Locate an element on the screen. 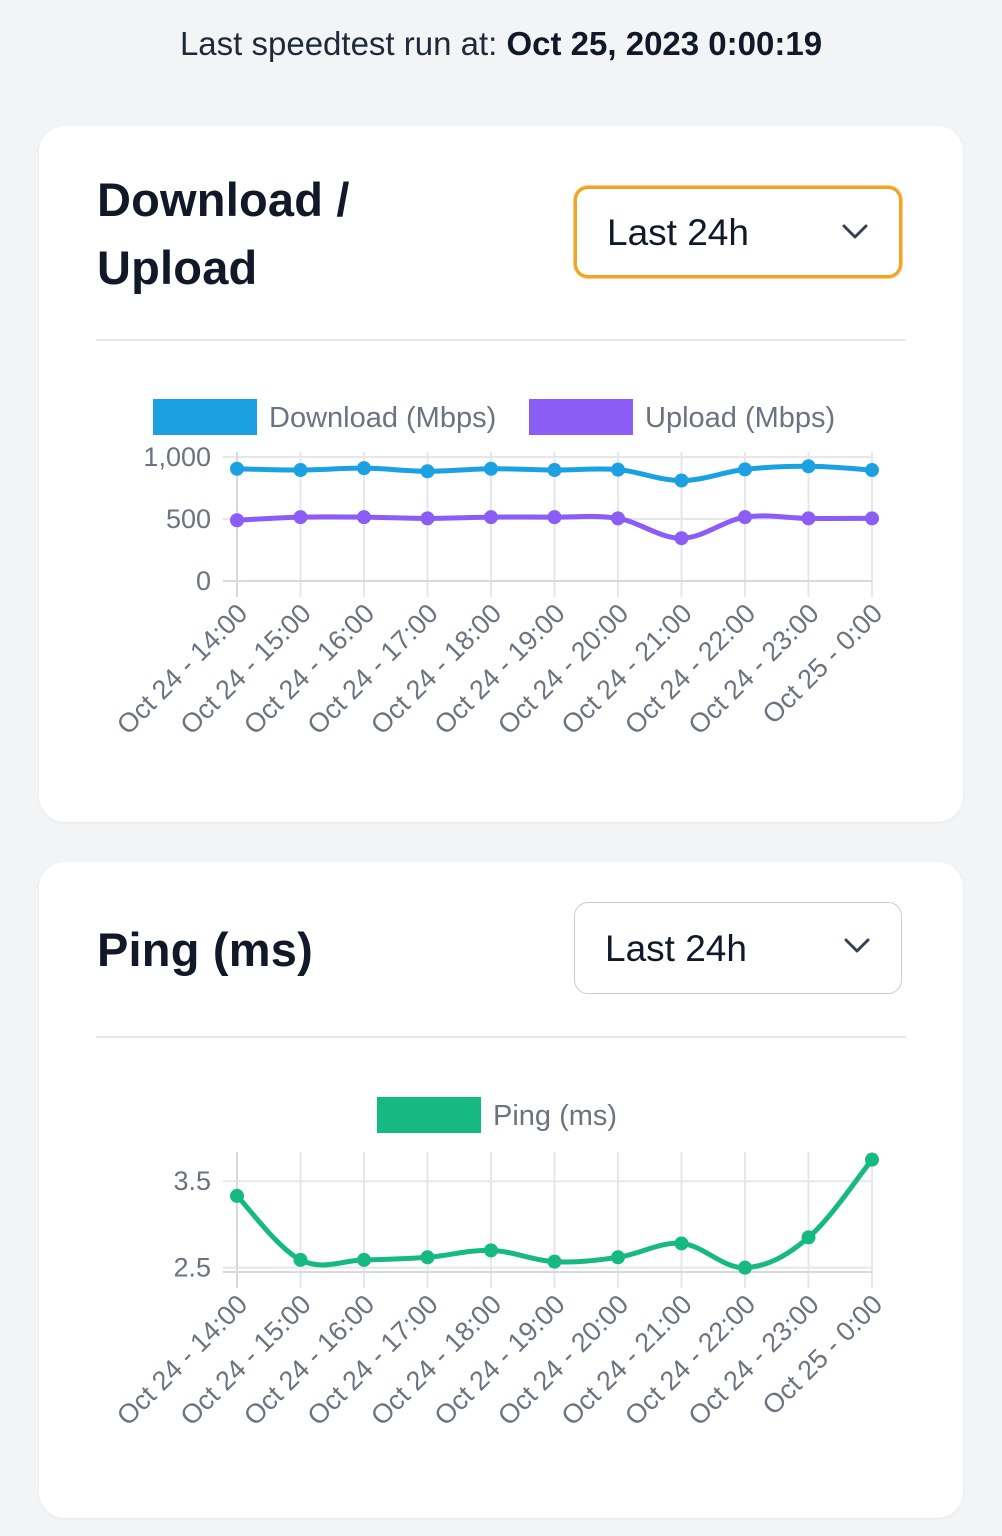  series-ping-ms is located at coordinates (554, 1213).